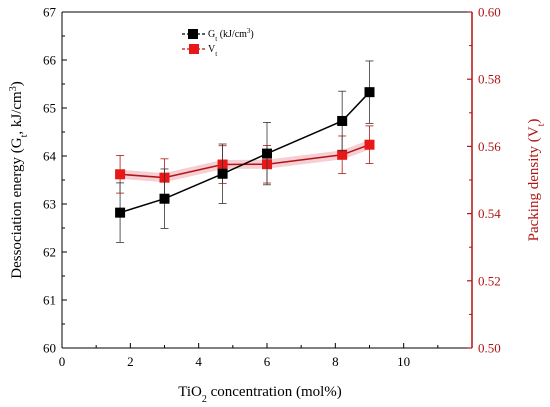  What do you see at coordinates (55, 180) in the screenshot?
I see `y-left-axis-ticks: 60 61 62 63 64 65 66 67` at bounding box center [55, 180].